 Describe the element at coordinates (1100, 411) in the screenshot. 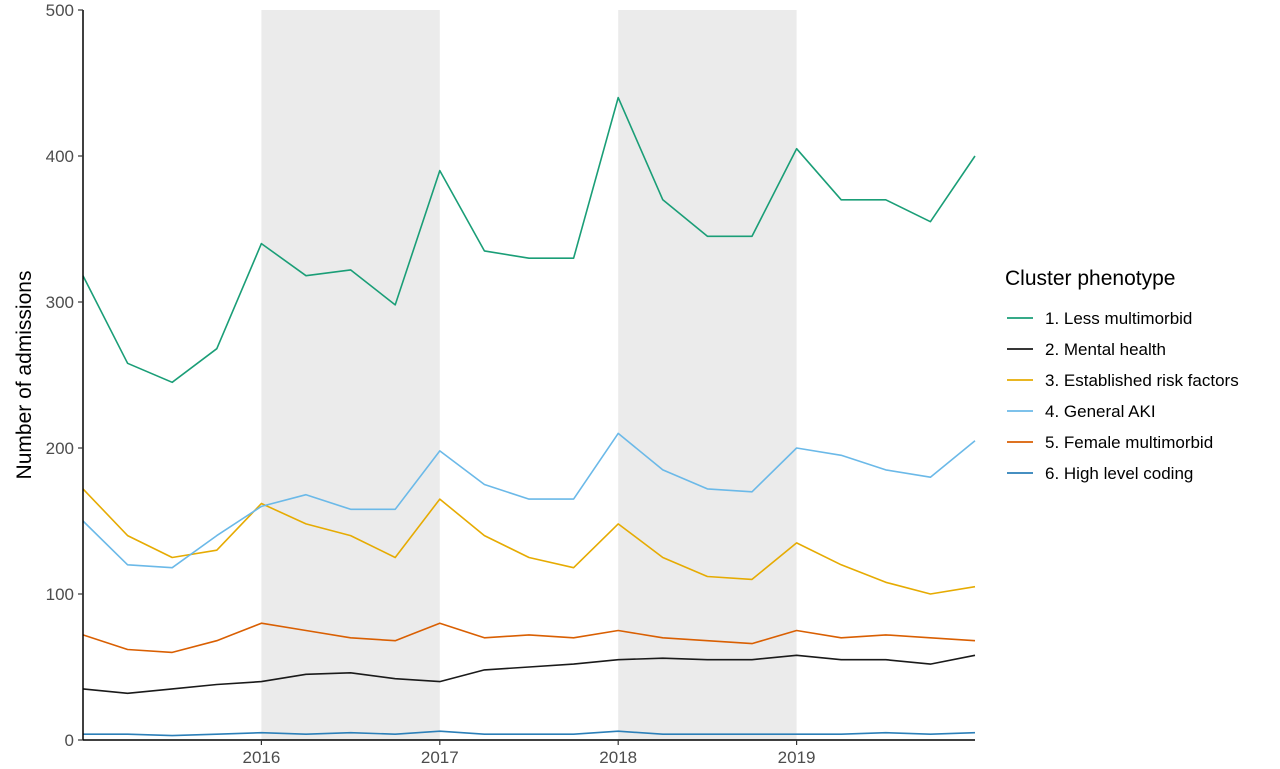

I see `legend-label-4: 4. General AKI` at that location.